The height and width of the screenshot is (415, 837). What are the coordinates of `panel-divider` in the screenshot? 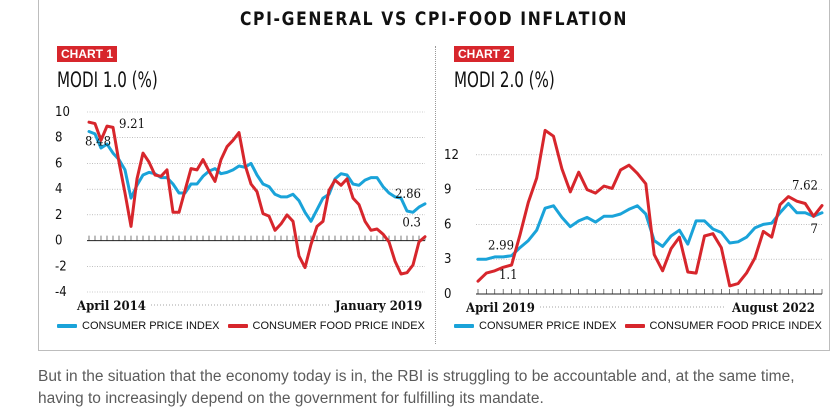 It's located at (435, 195).